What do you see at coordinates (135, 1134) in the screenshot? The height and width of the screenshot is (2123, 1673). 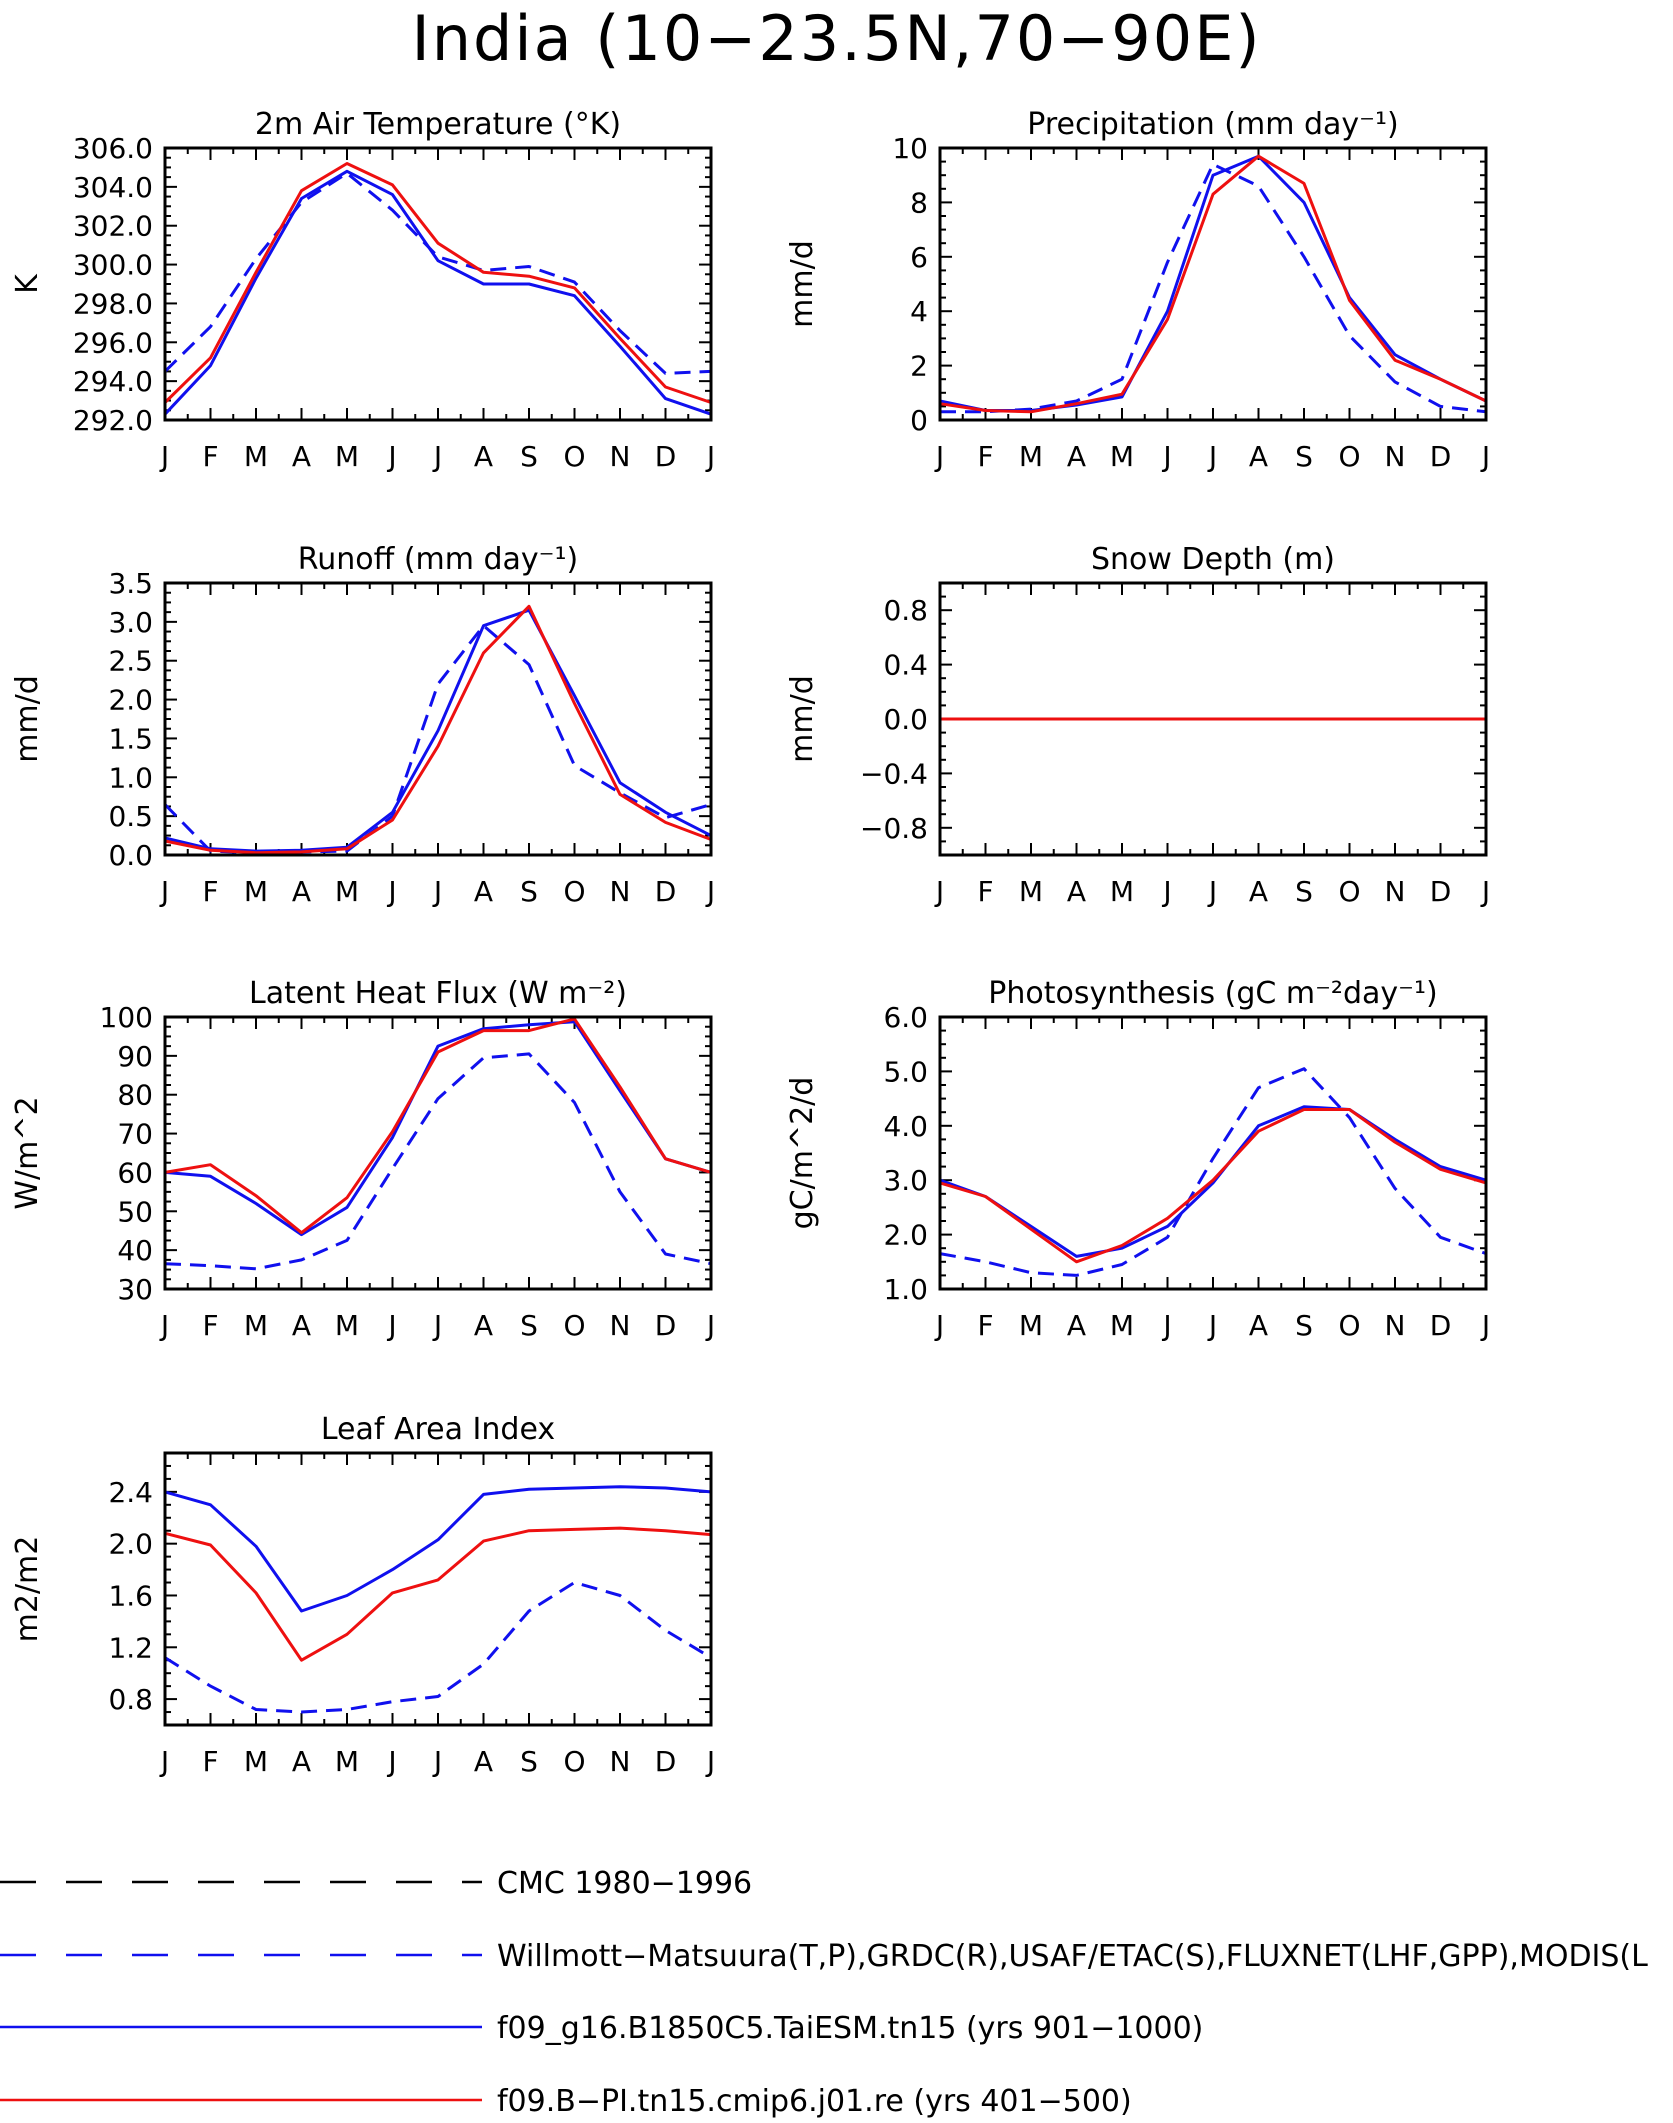 I see `y-tick-label: 70` at bounding box center [135, 1134].